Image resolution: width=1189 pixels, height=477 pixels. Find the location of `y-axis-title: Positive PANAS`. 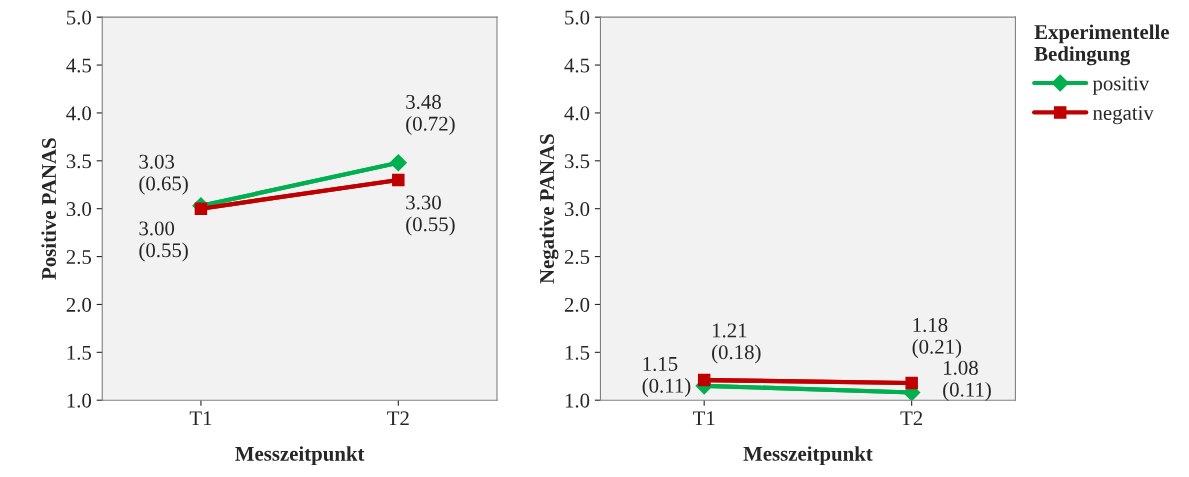

y-axis-title: Positive PANAS is located at coordinates (49, 209).